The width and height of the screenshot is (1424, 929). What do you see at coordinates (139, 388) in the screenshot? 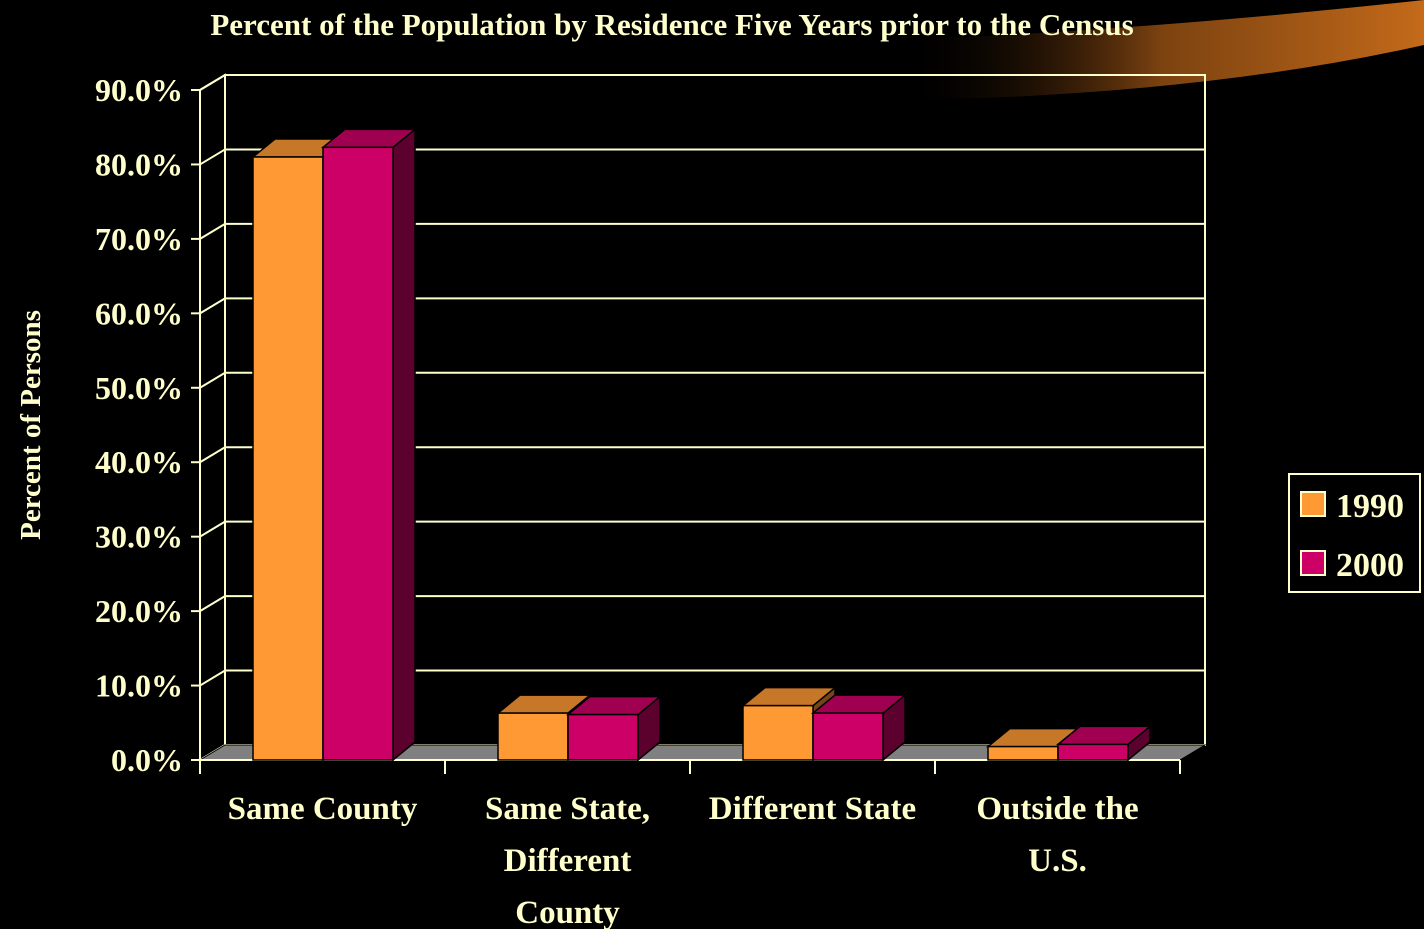
I see `y-tick-label: 50.0%` at bounding box center [139, 388].